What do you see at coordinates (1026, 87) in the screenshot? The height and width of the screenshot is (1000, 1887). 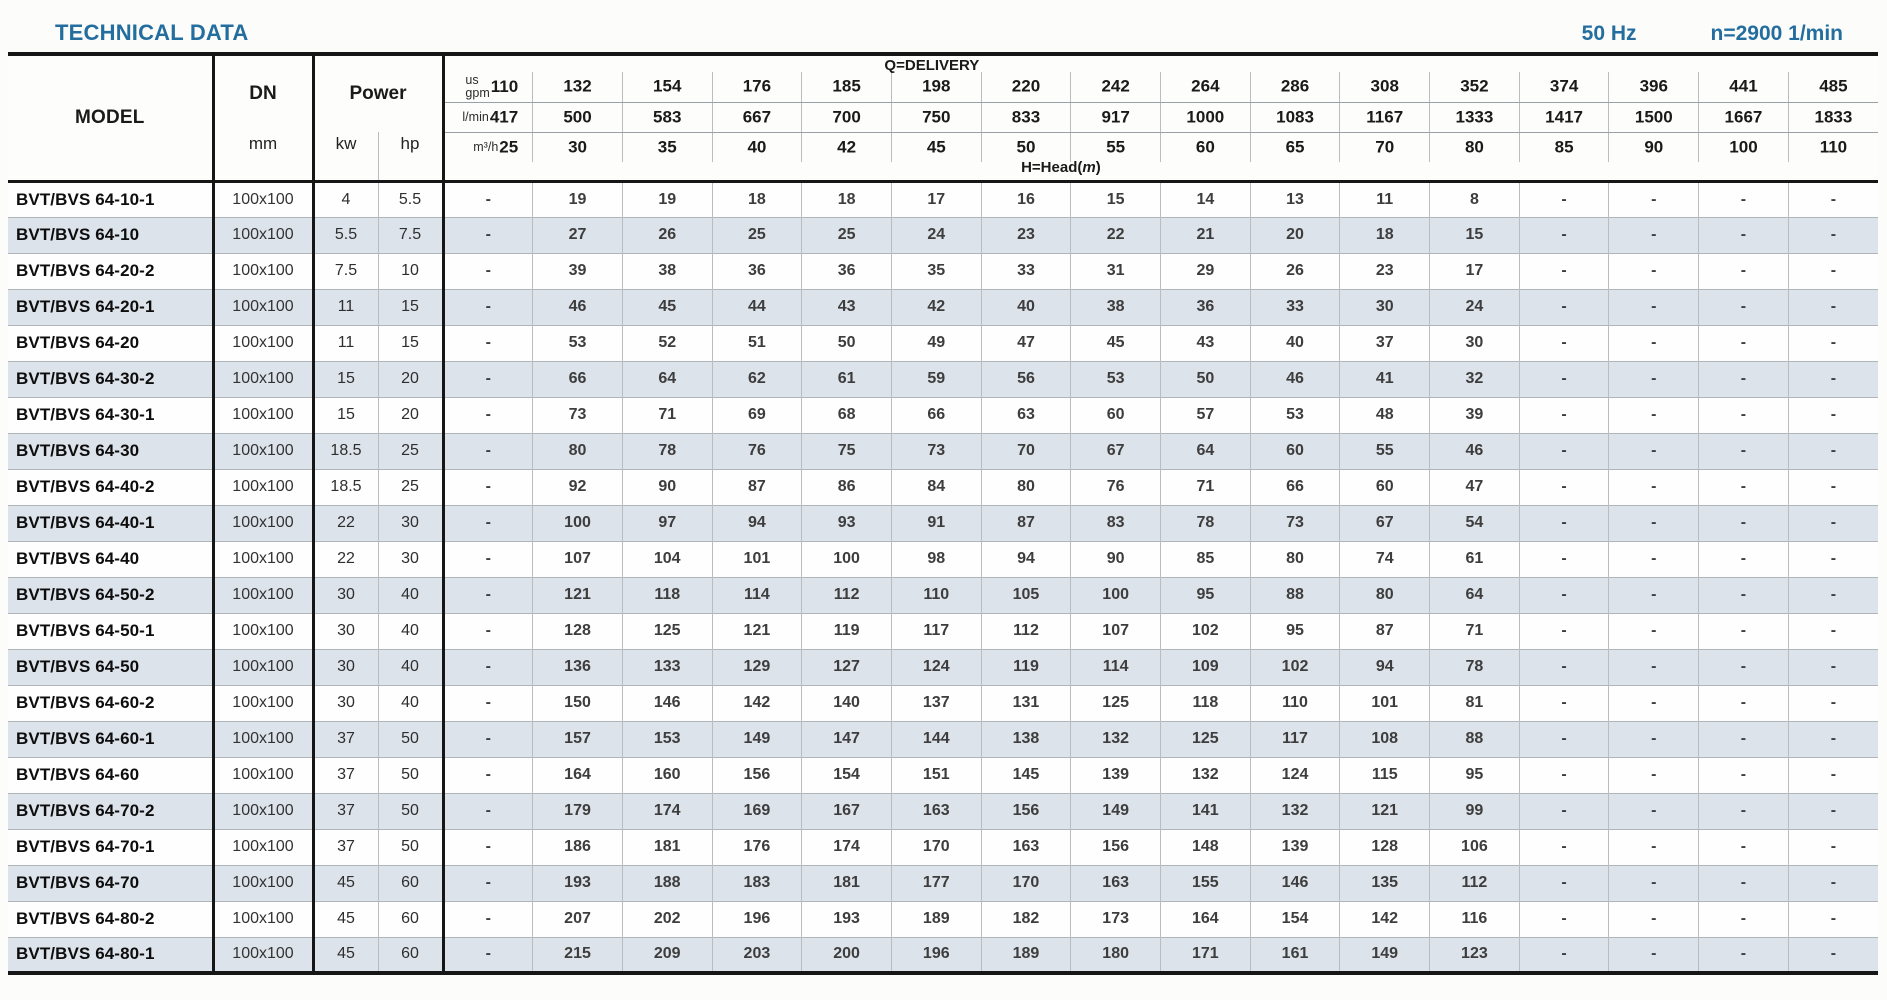 I see `flow-header-cell: 220` at bounding box center [1026, 87].